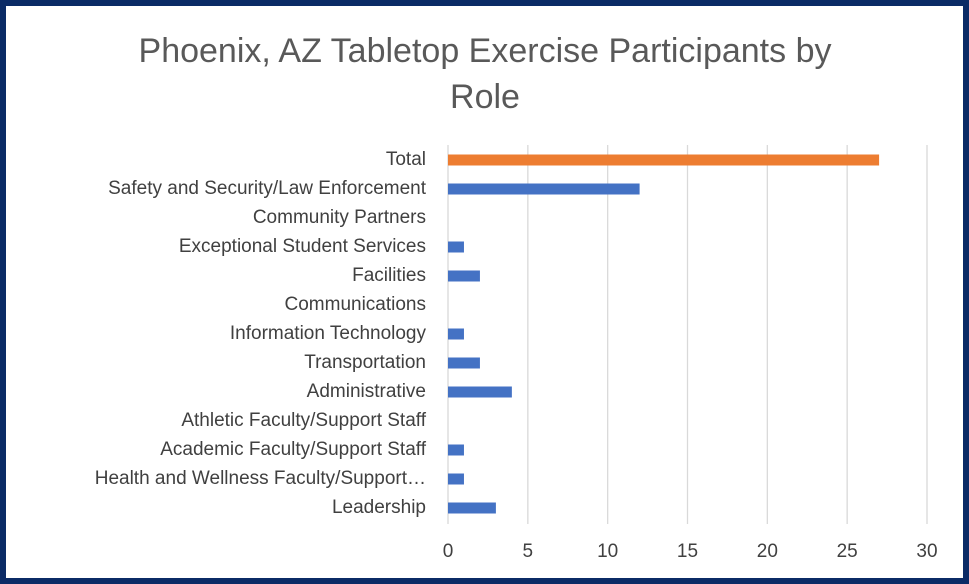 Image resolution: width=969 pixels, height=584 pixels. Describe the element at coordinates (267, 188) in the screenshot. I see `y-tick-label: Safety and Security/Law Enforcement` at that location.